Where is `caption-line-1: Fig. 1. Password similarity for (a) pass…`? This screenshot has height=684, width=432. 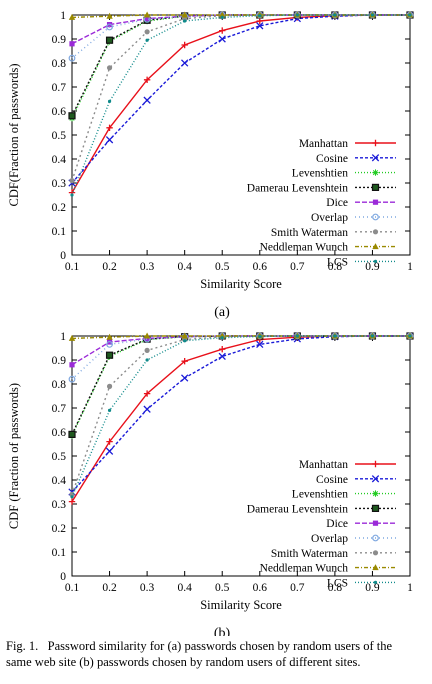
caption-line-1: Fig. 1. Password similarity for (a) pass… is located at coordinates (199, 646).